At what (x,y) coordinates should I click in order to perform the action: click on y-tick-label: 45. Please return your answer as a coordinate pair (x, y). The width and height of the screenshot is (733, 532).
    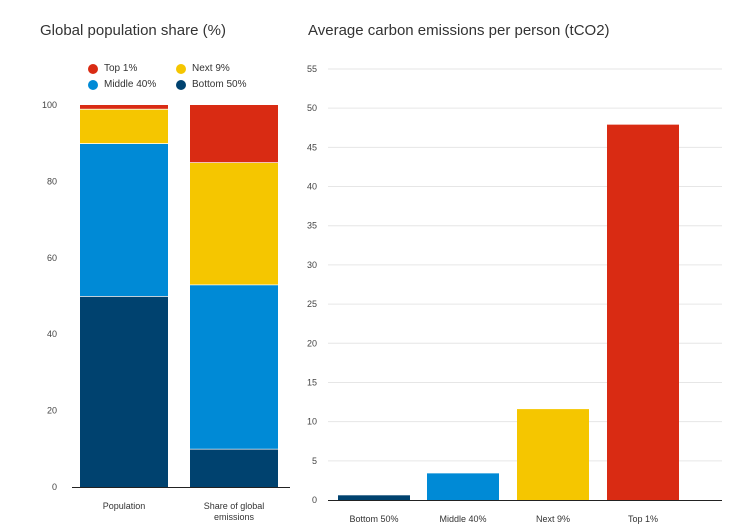
    Looking at the image, I should click on (312, 147).